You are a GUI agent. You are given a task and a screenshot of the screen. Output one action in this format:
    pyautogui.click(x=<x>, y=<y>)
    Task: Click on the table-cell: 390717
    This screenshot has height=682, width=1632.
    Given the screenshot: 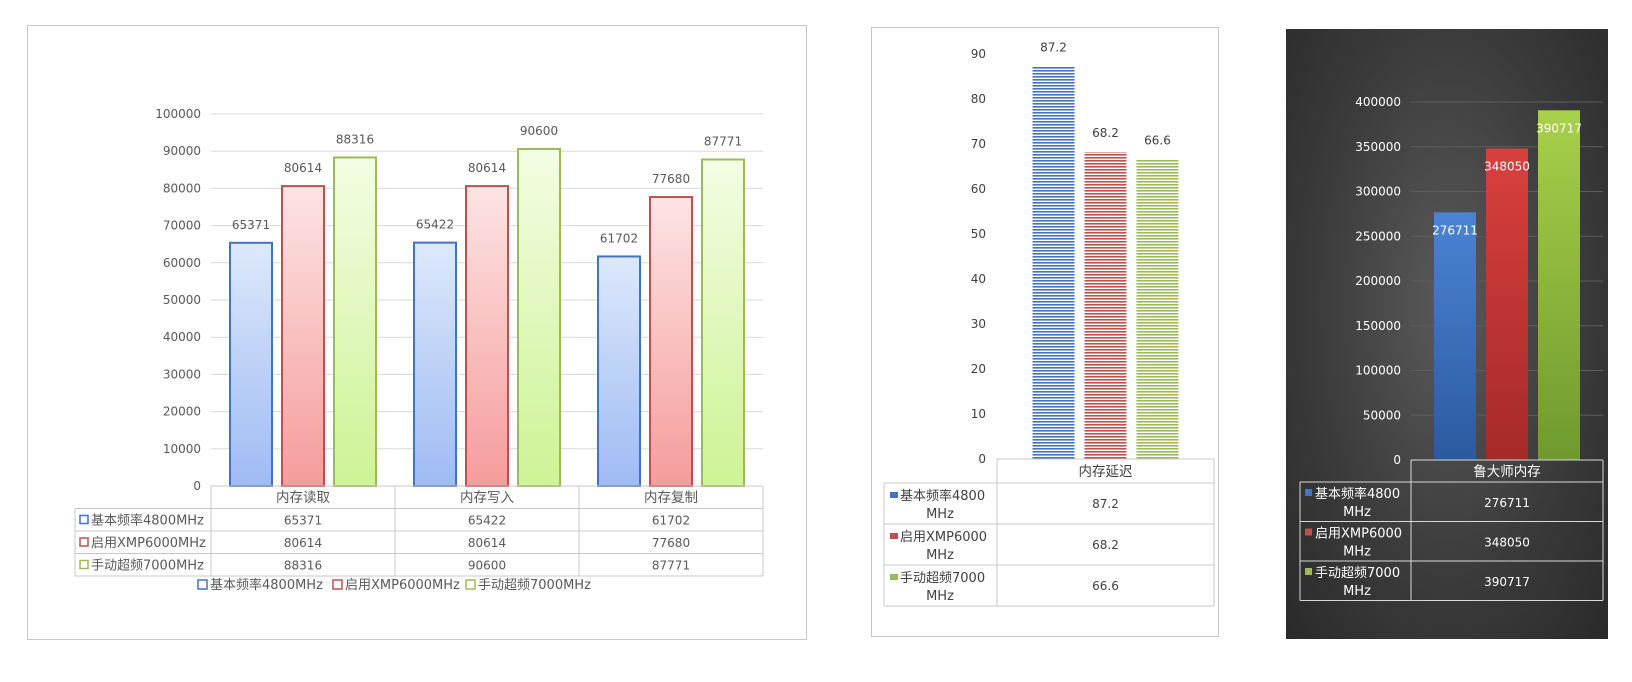 What is the action you would take?
    pyautogui.click(x=1507, y=582)
    